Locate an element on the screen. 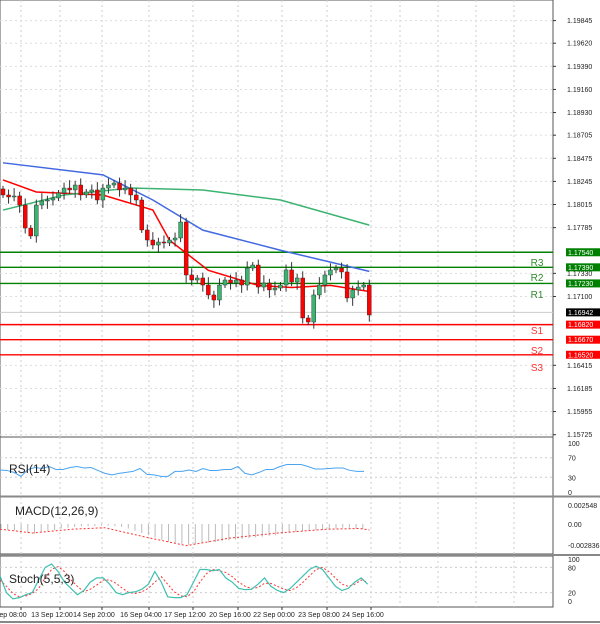 This screenshot has width=600, height=624. rsi-axis-label: 100 is located at coordinates (574, 444).